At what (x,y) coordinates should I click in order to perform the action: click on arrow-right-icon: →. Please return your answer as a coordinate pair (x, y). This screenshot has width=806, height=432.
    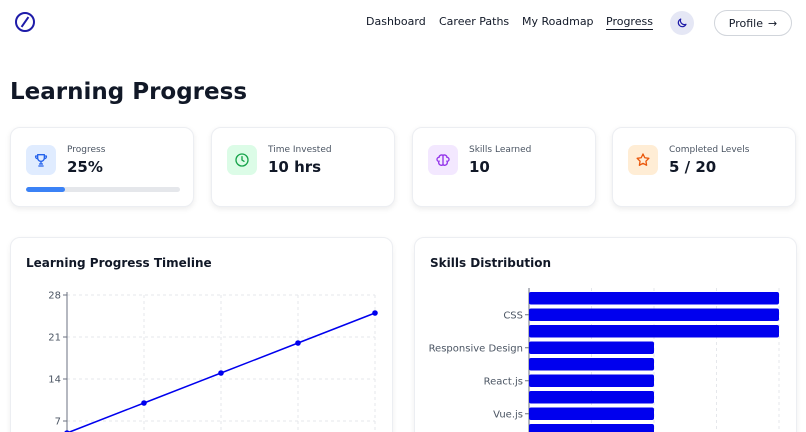
    Looking at the image, I should click on (772, 23).